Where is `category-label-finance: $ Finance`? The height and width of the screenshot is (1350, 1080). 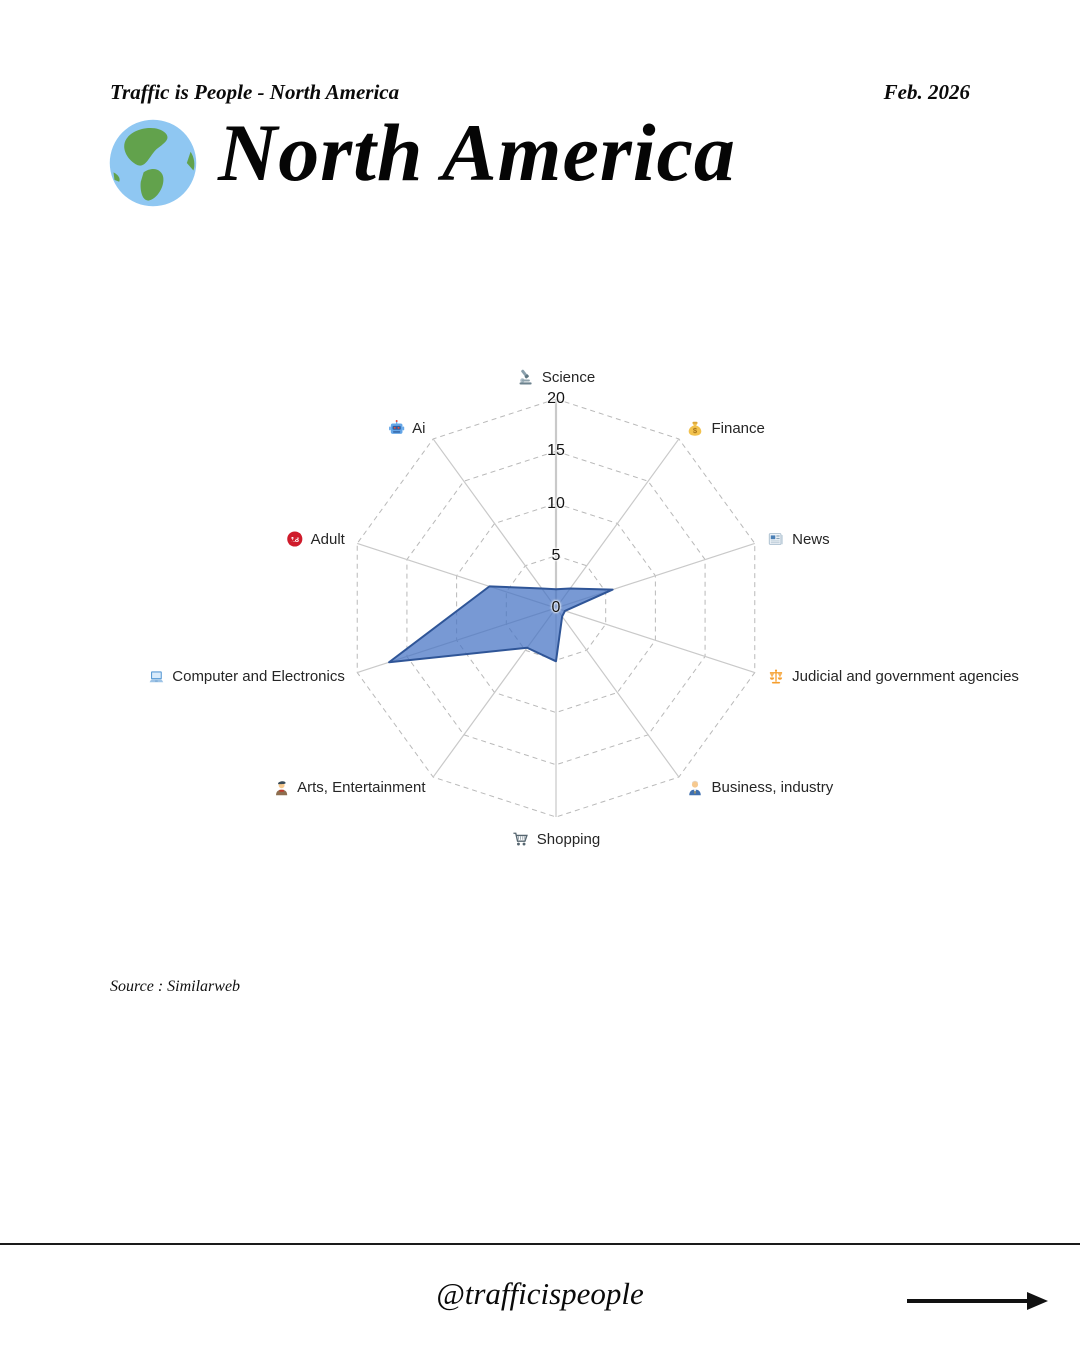
category-label-finance: $ Finance is located at coordinates (725, 428).